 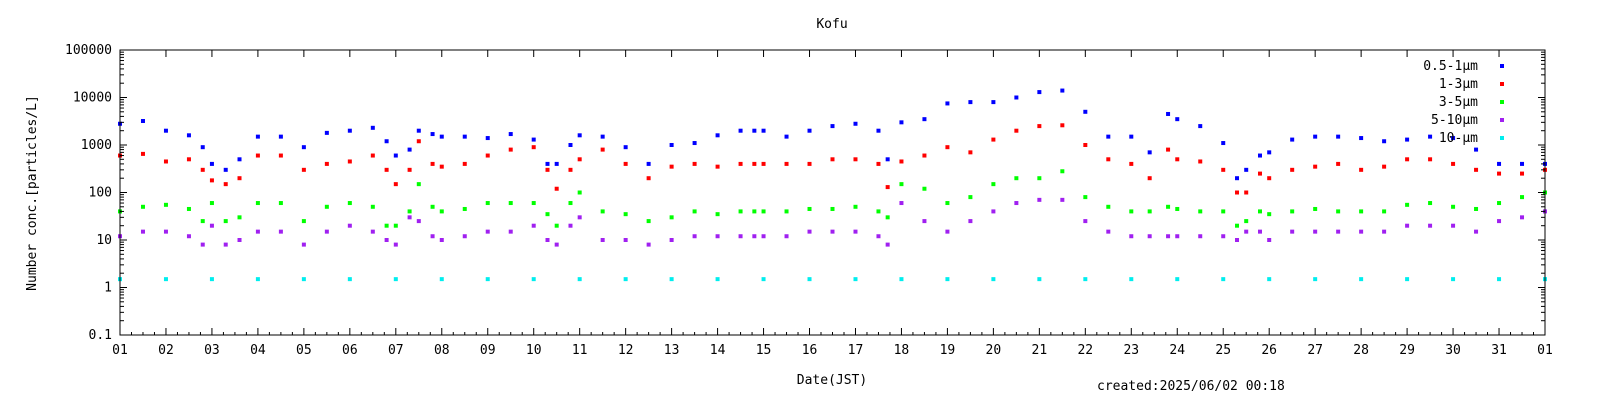 What do you see at coordinates (1458, 102) in the screenshot?
I see `legend-label: 3-5μm` at bounding box center [1458, 102].